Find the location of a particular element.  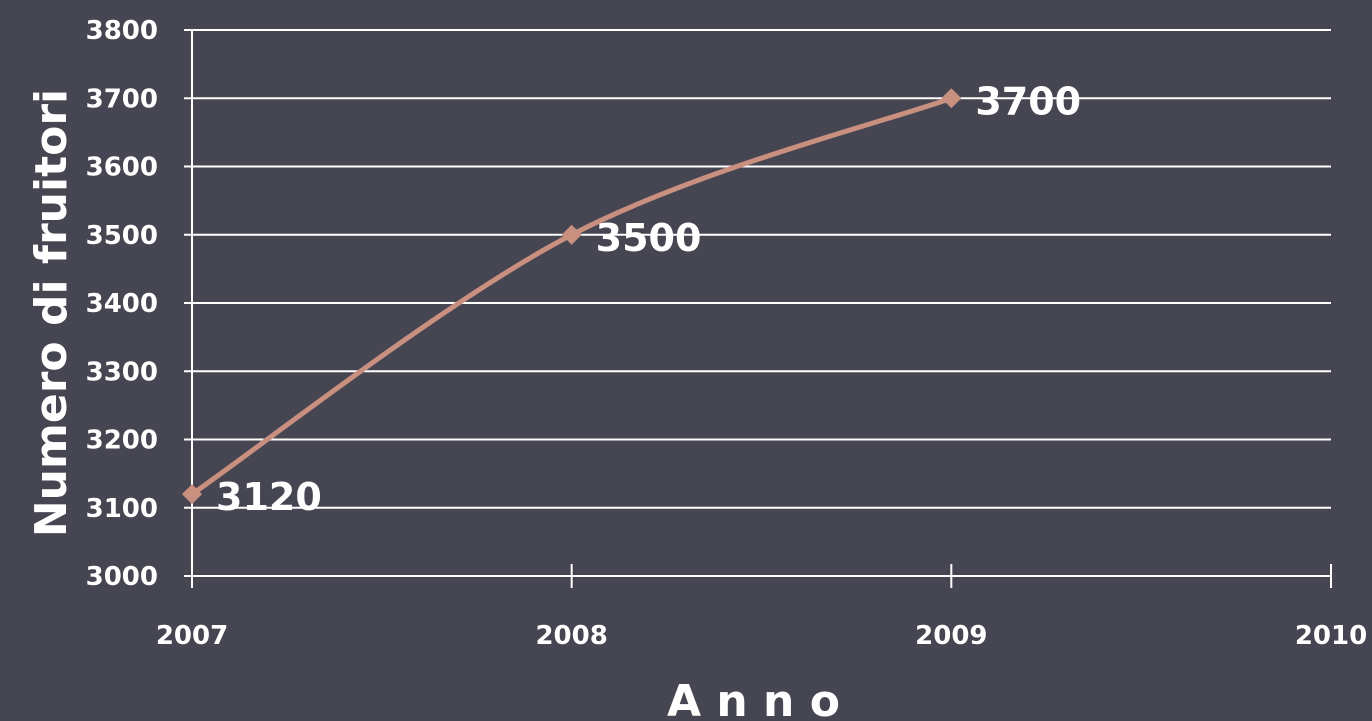

x-tick-labels: 2007 2008 2009 2010 is located at coordinates (761, 636).